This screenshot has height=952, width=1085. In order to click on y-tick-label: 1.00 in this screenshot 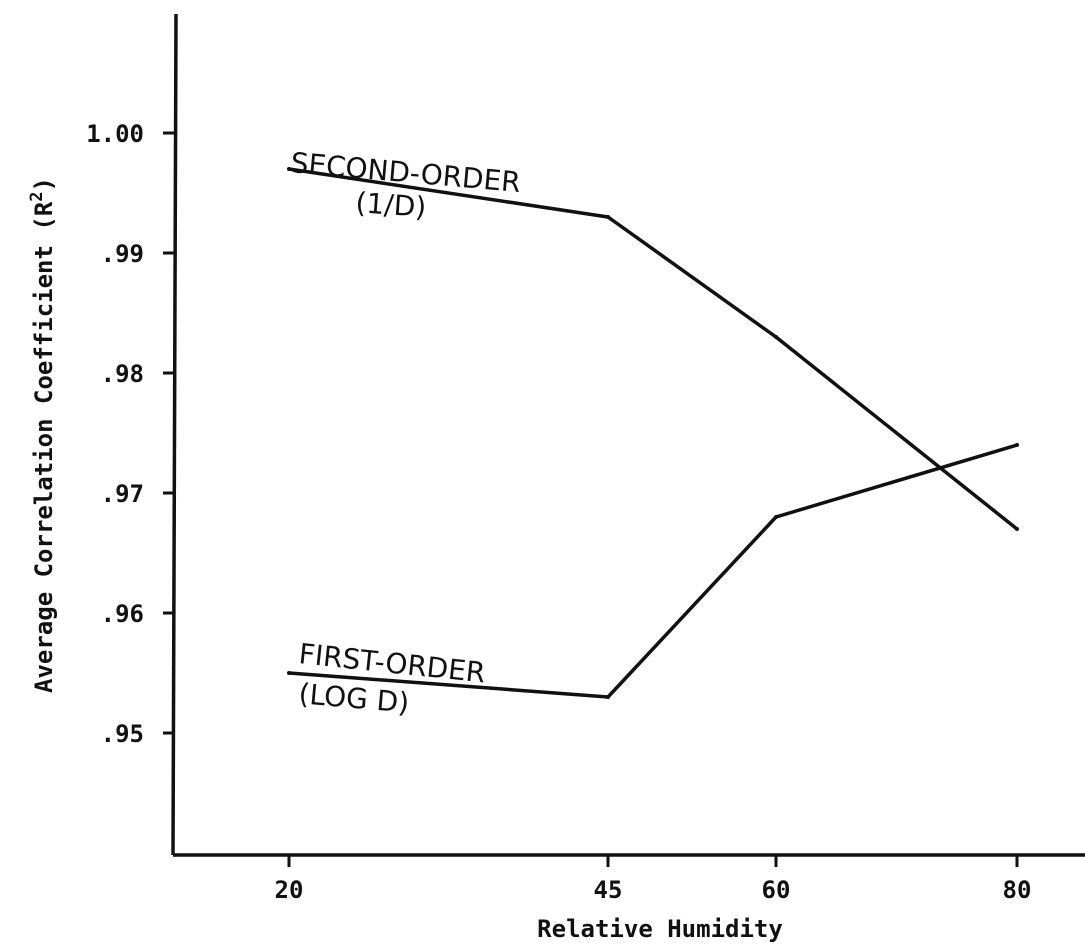, I will do `click(115, 134)`.